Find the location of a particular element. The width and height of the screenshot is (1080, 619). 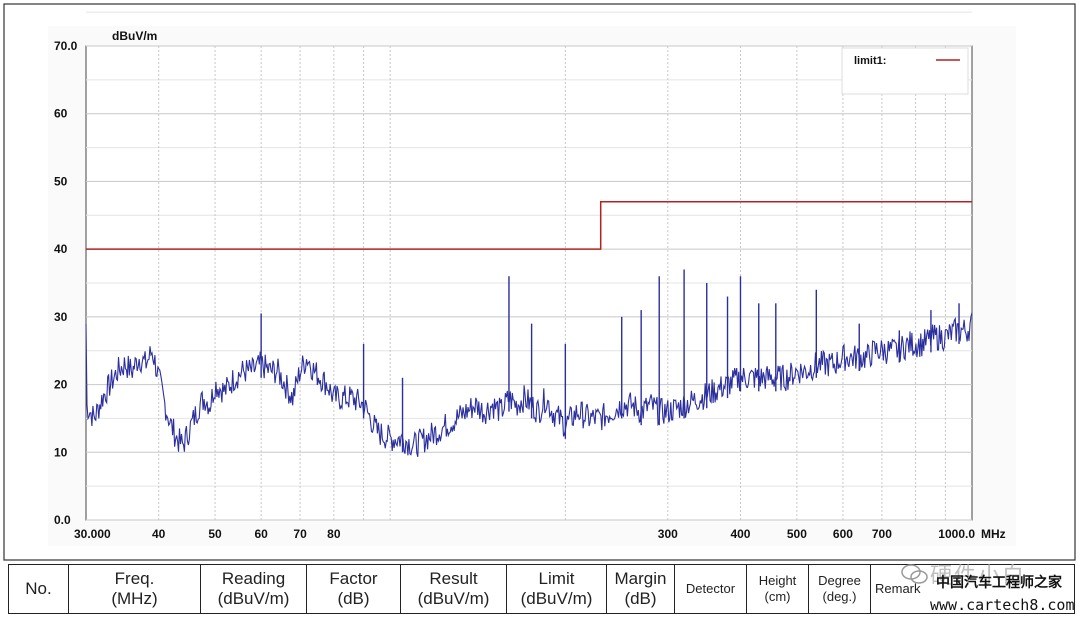

x-tick-label: 80 is located at coordinates (334, 534).